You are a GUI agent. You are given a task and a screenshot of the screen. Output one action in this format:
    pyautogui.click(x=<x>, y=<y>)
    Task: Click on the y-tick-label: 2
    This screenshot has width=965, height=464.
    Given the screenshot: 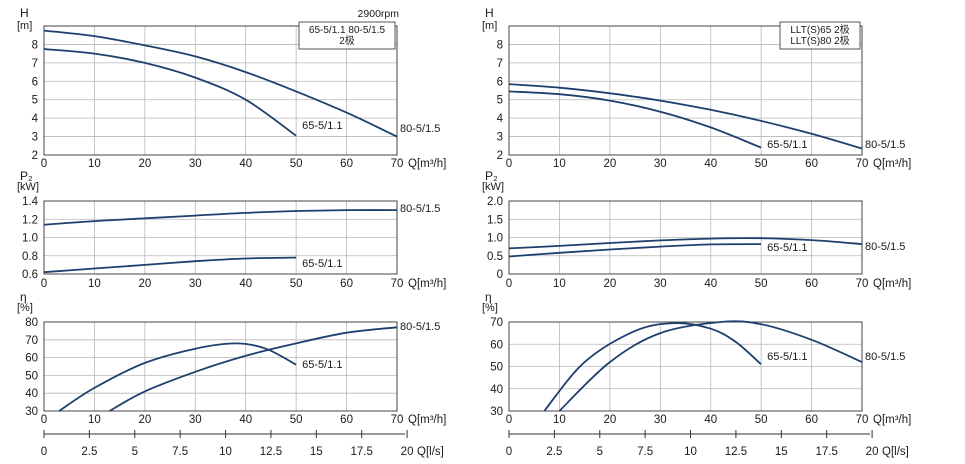 What is the action you would take?
    pyautogui.click(x=500, y=156)
    